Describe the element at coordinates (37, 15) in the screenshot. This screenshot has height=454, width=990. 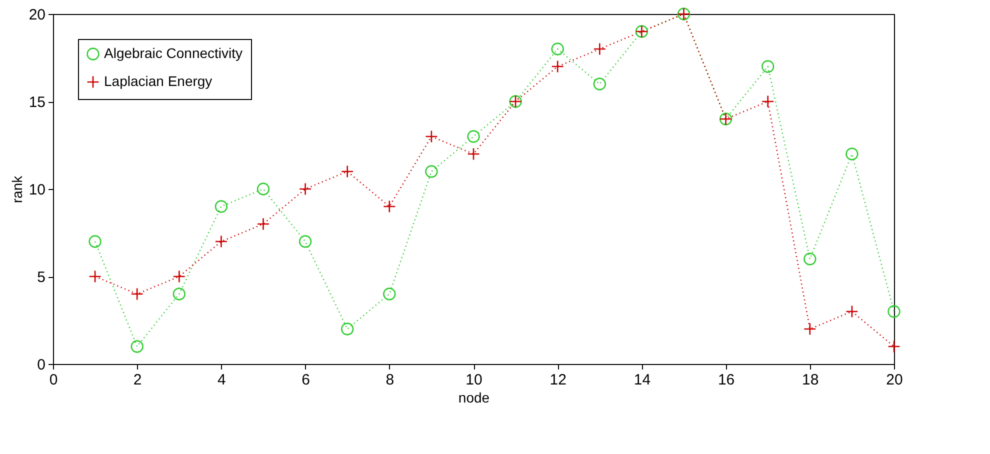
I see `y-tick-label: 20` at that location.